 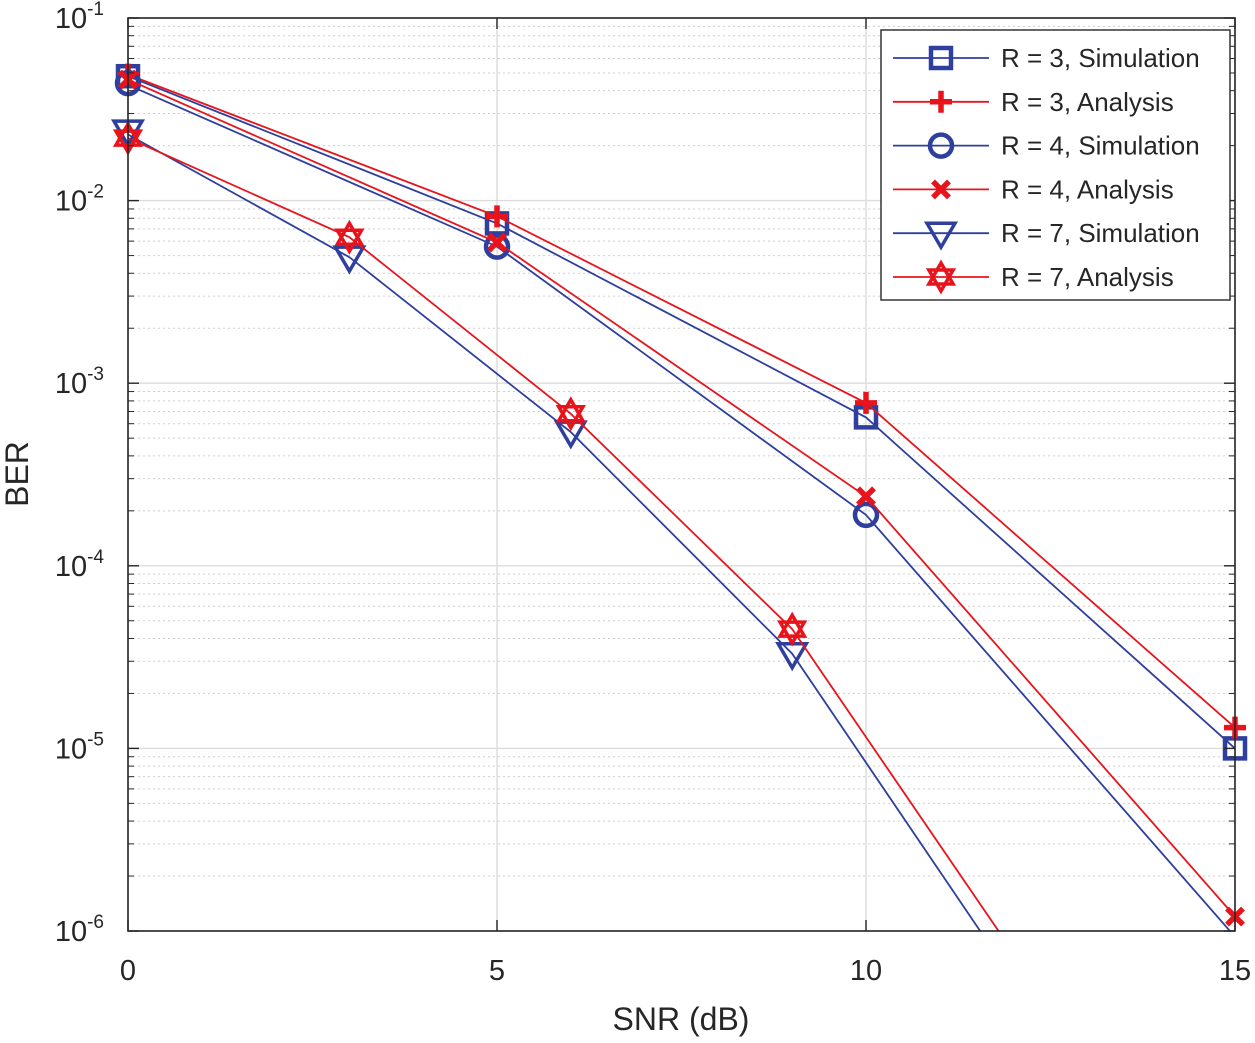 I want to click on square-marker, so click(x=941, y=58).